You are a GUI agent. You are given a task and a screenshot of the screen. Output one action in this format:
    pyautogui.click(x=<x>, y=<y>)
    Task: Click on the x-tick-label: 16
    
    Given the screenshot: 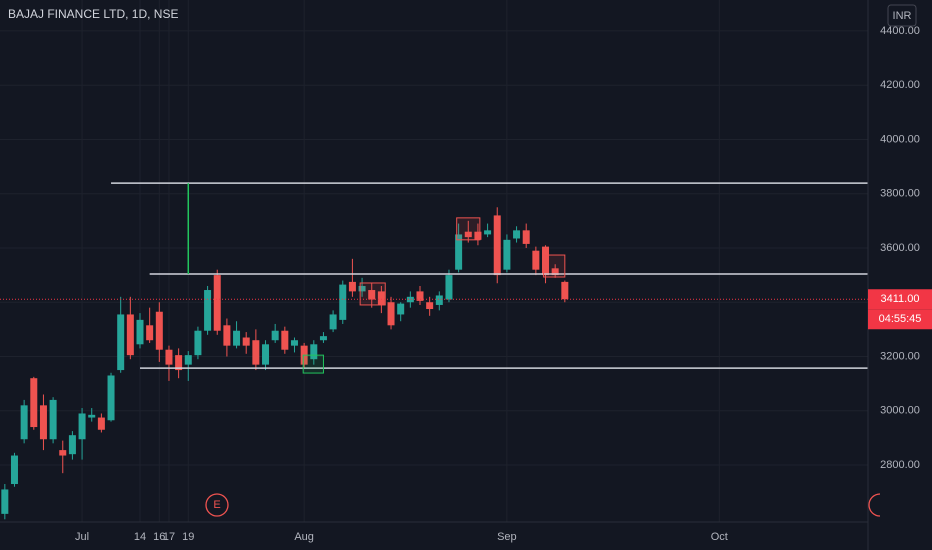 What is the action you would take?
    pyautogui.click(x=159, y=537)
    